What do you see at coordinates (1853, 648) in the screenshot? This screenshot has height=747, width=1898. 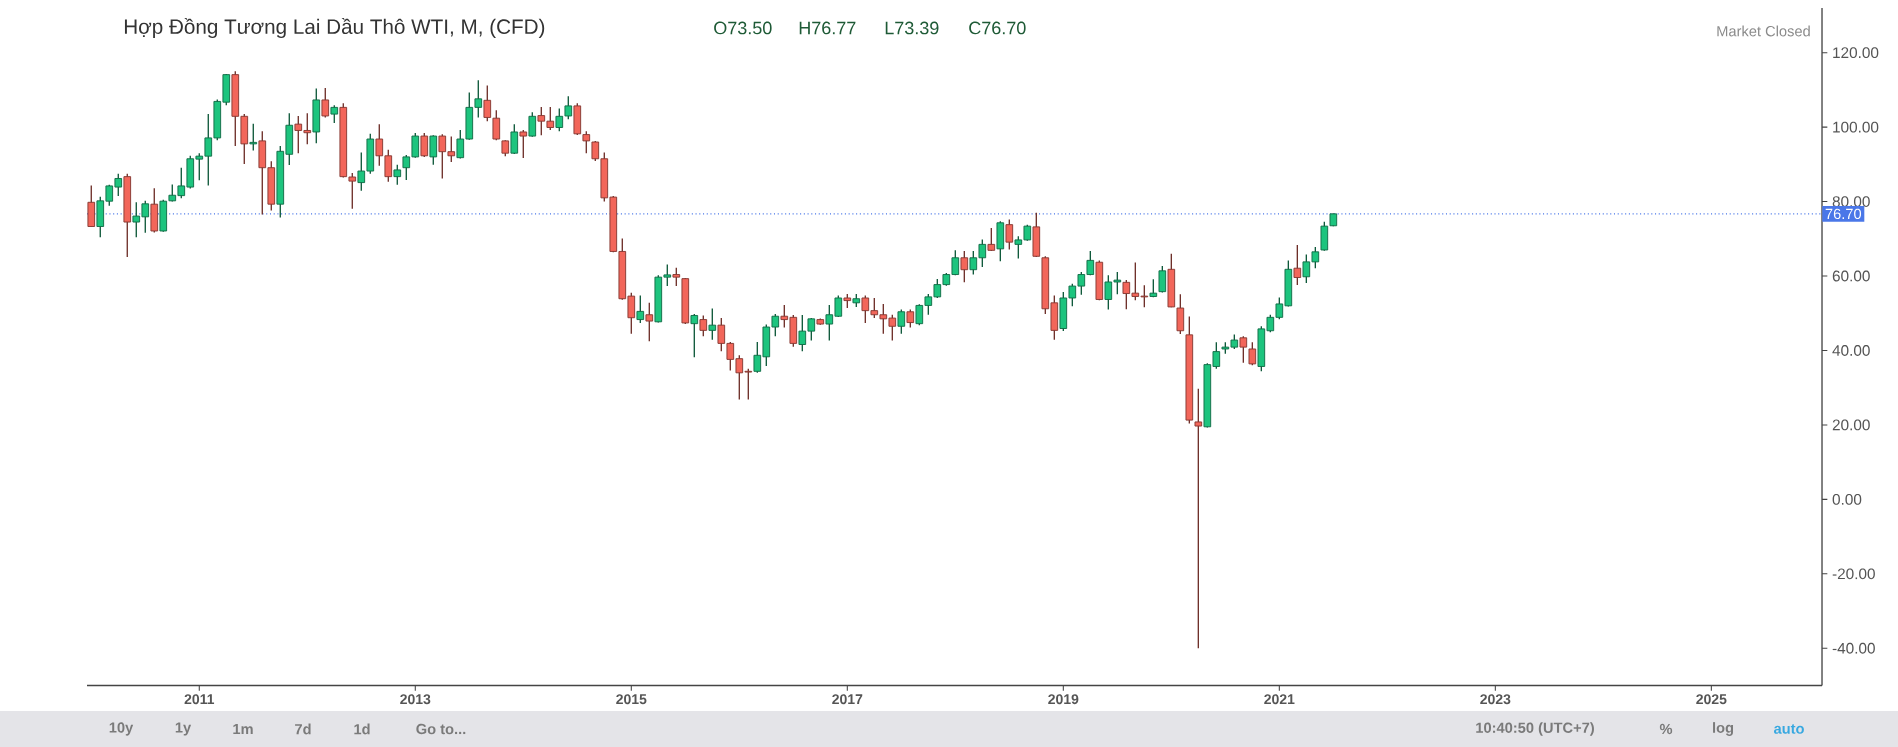 I see `y-tick-label: -40.00` at bounding box center [1853, 648].